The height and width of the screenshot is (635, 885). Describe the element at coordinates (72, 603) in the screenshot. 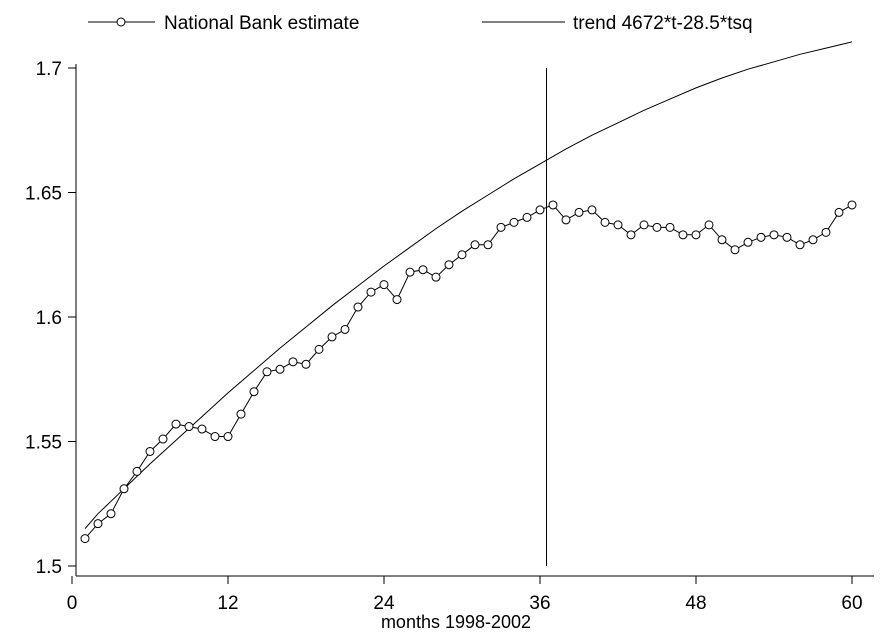

I see `x-tick-label: 0` at that location.